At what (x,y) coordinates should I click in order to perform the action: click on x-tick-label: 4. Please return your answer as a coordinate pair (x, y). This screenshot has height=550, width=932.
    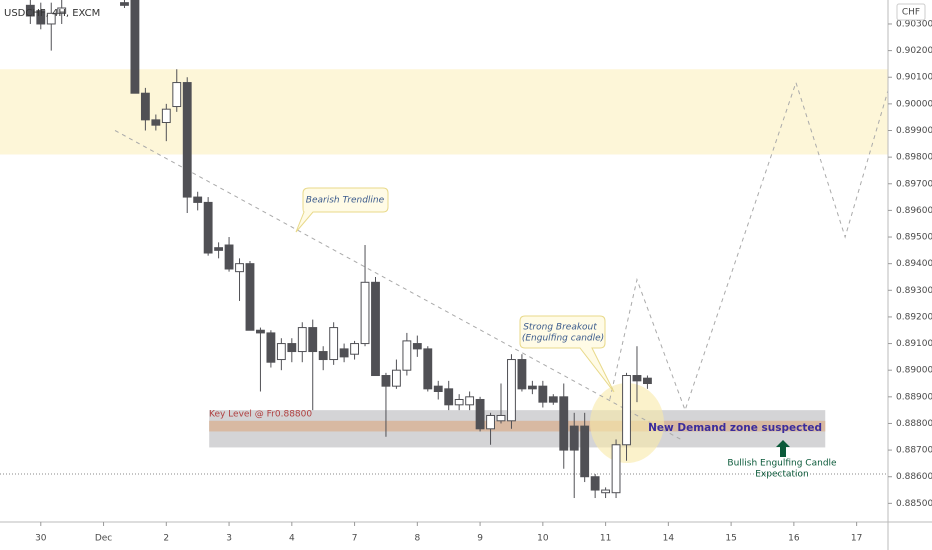
    Looking at the image, I should click on (292, 539).